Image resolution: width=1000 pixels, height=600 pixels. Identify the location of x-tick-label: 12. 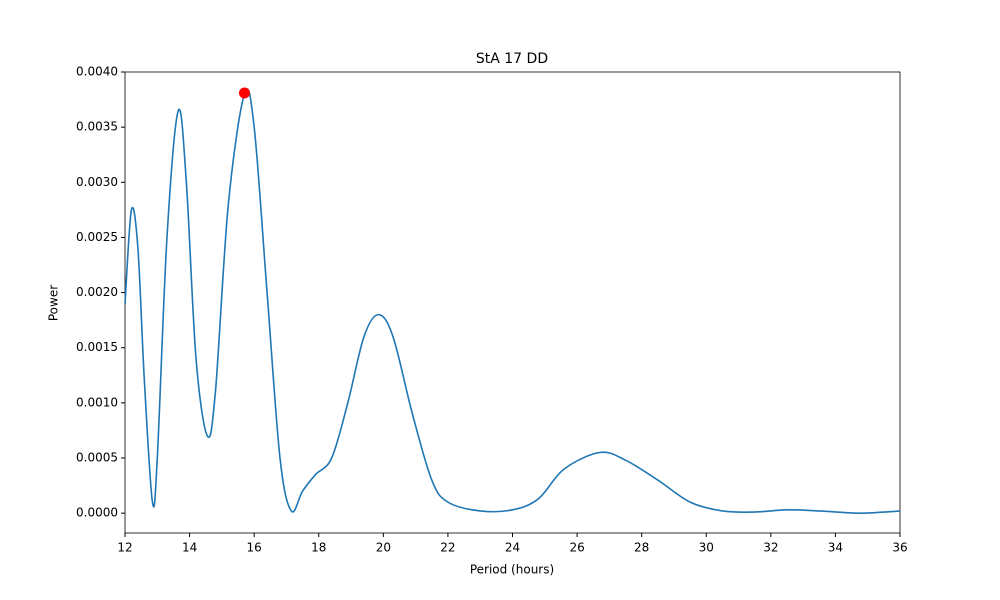
(124, 548).